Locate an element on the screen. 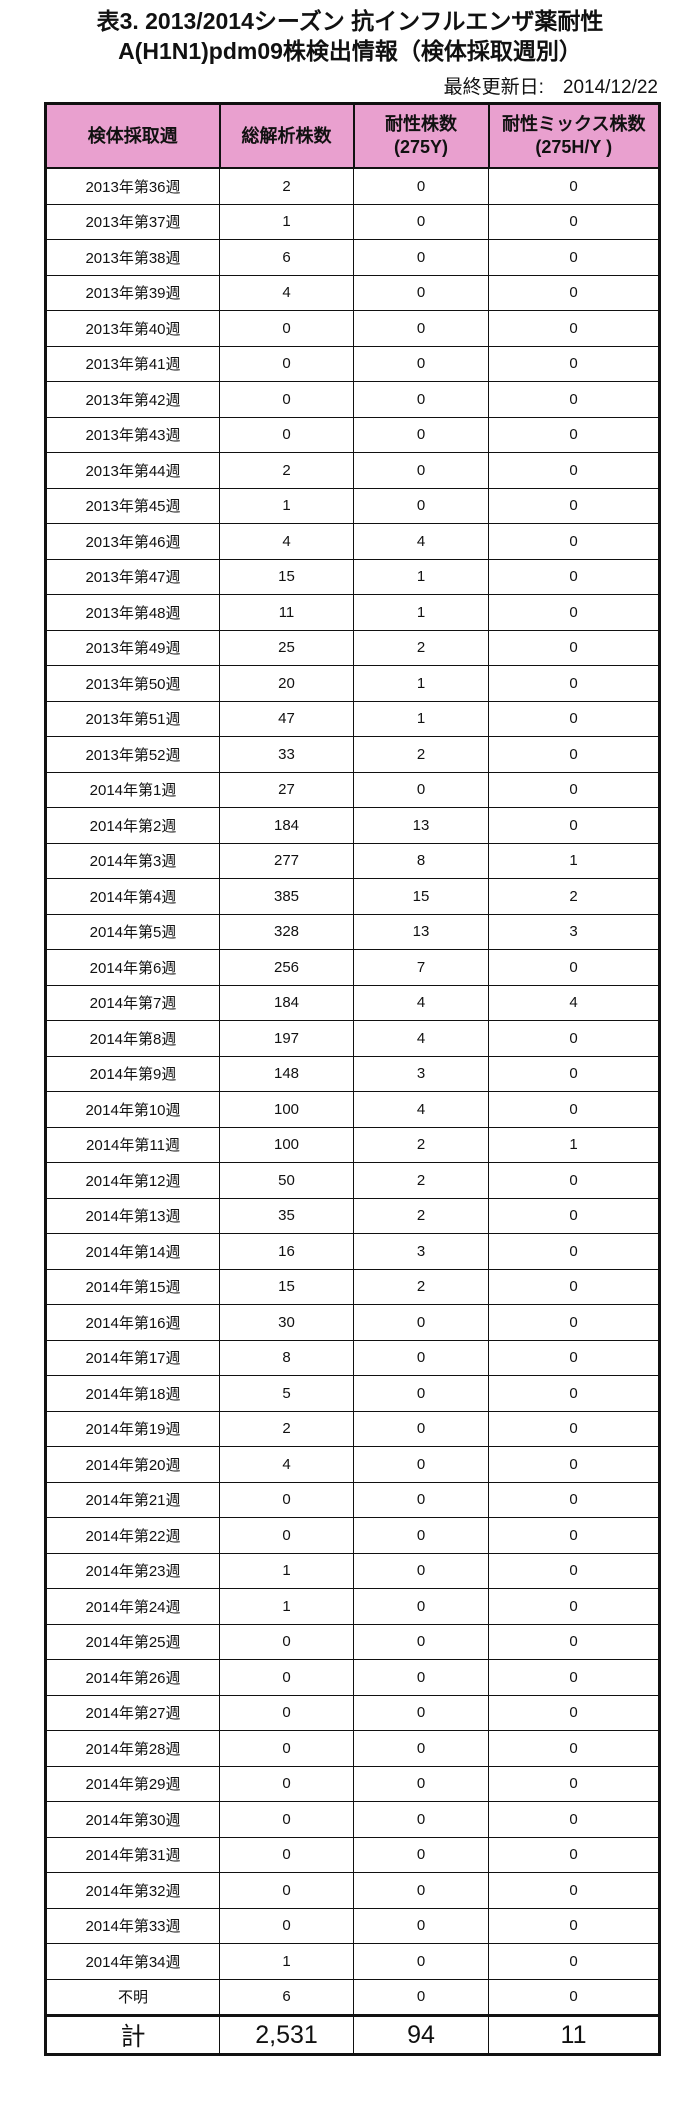 This screenshot has width=700, height=2125. table-row: 2014年第9週 148 3 0 is located at coordinates (352, 1073).